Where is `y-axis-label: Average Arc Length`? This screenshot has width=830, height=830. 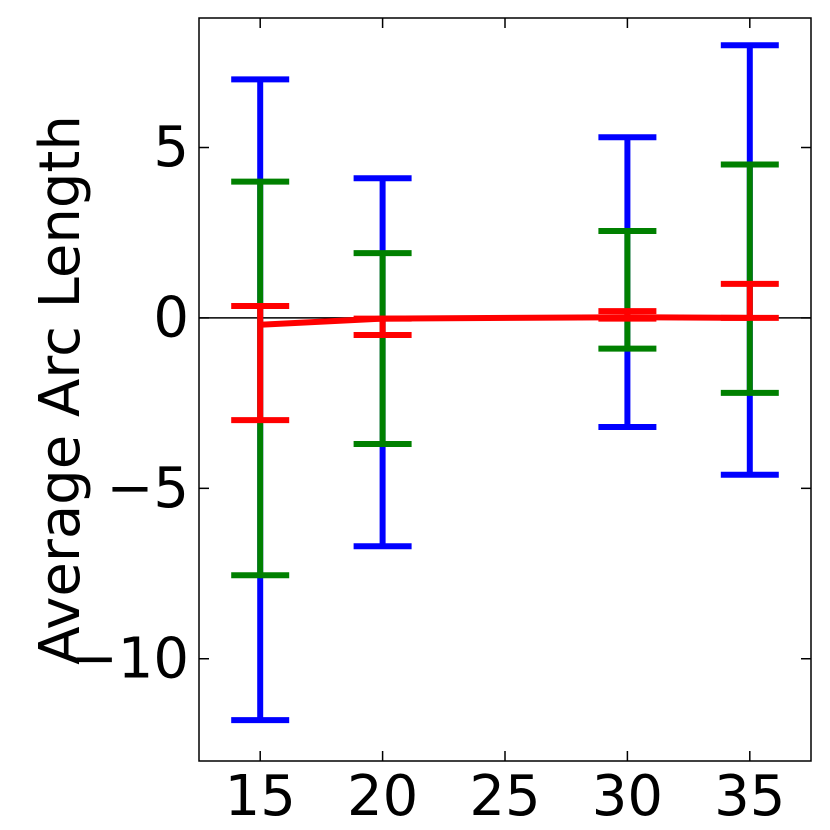
y-axis-label: Average Arc Length is located at coordinates (60, 390).